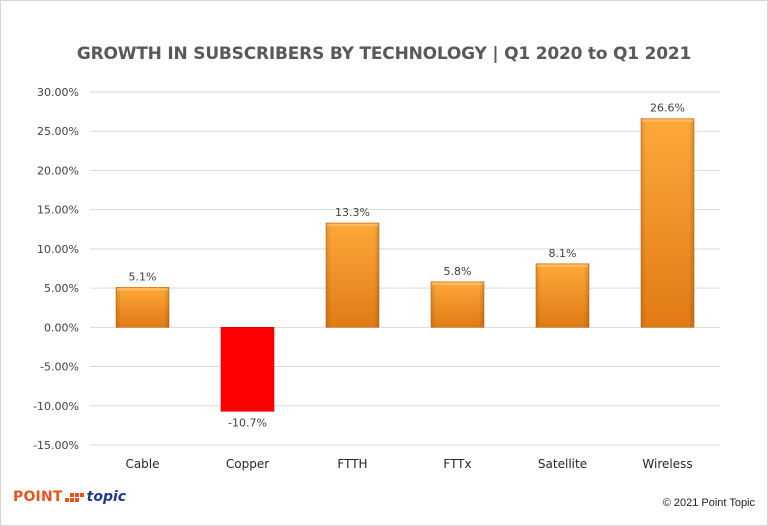 This screenshot has width=768, height=526. I want to click on bar, so click(247, 369).